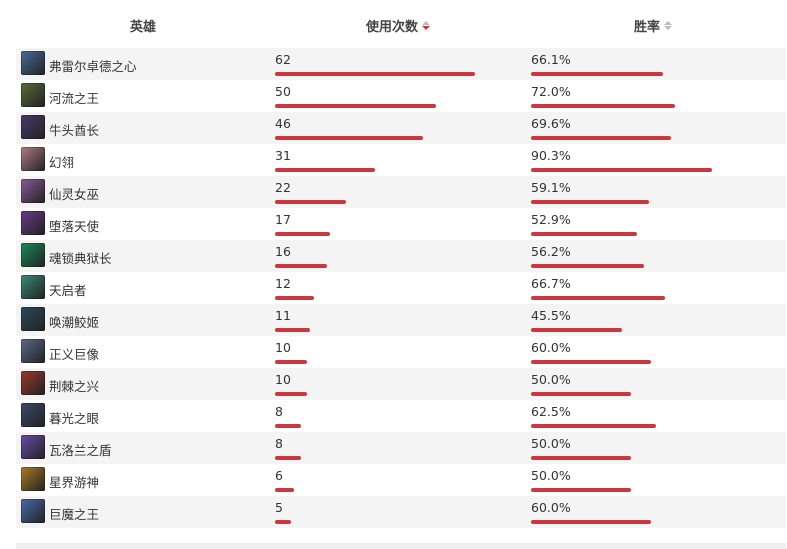 The width and height of the screenshot is (787, 549). What do you see at coordinates (279, 475) in the screenshot?
I see `uses-count: 6` at bounding box center [279, 475].